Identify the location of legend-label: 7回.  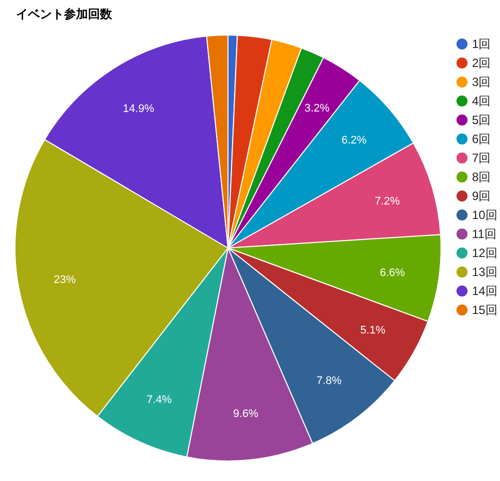
(481, 158).